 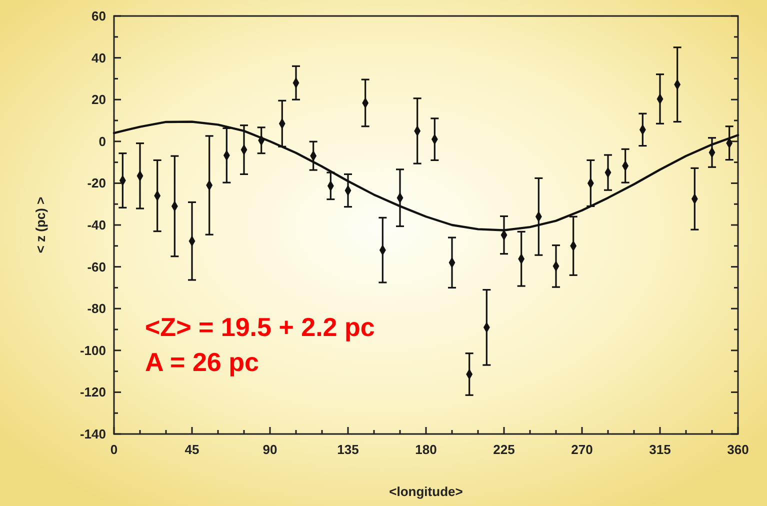 I want to click on x-axis-title: <longitude>, so click(x=426, y=491).